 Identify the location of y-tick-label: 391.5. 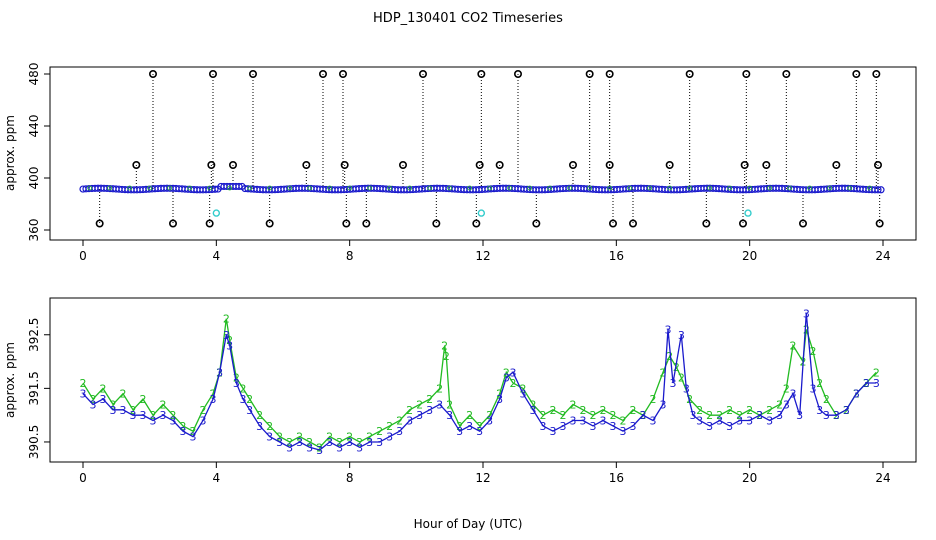
(34, 388).